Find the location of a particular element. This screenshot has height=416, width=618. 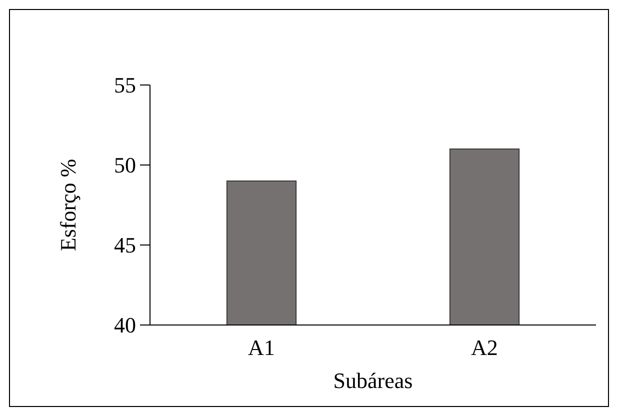

x-tick-label: A1 is located at coordinates (261, 347).